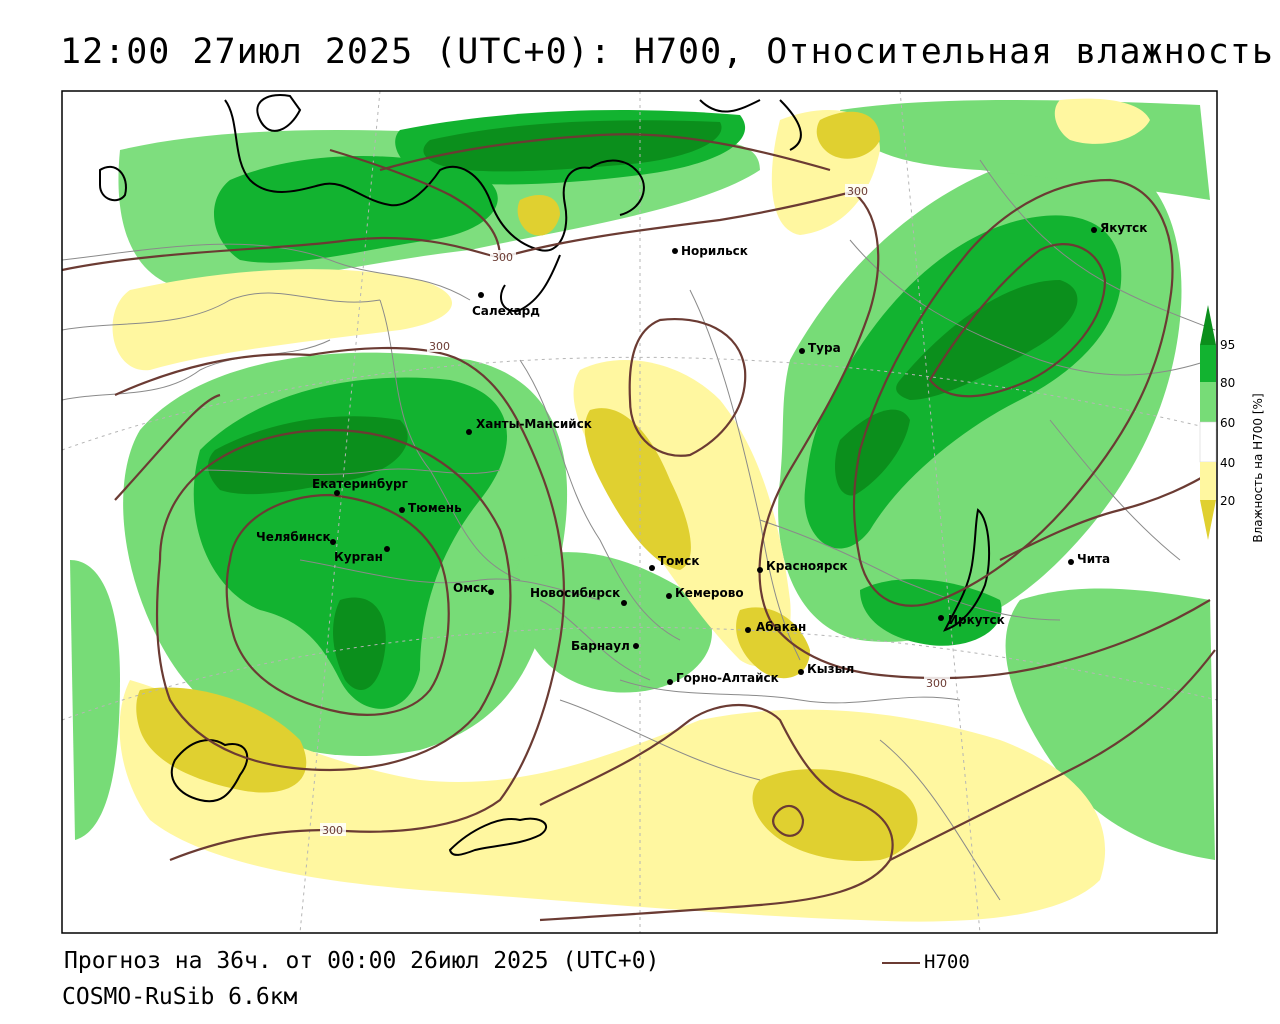  Describe the element at coordinates (1227, 345) in the screenshot. I see `colorbar-tick: 95` at that location.